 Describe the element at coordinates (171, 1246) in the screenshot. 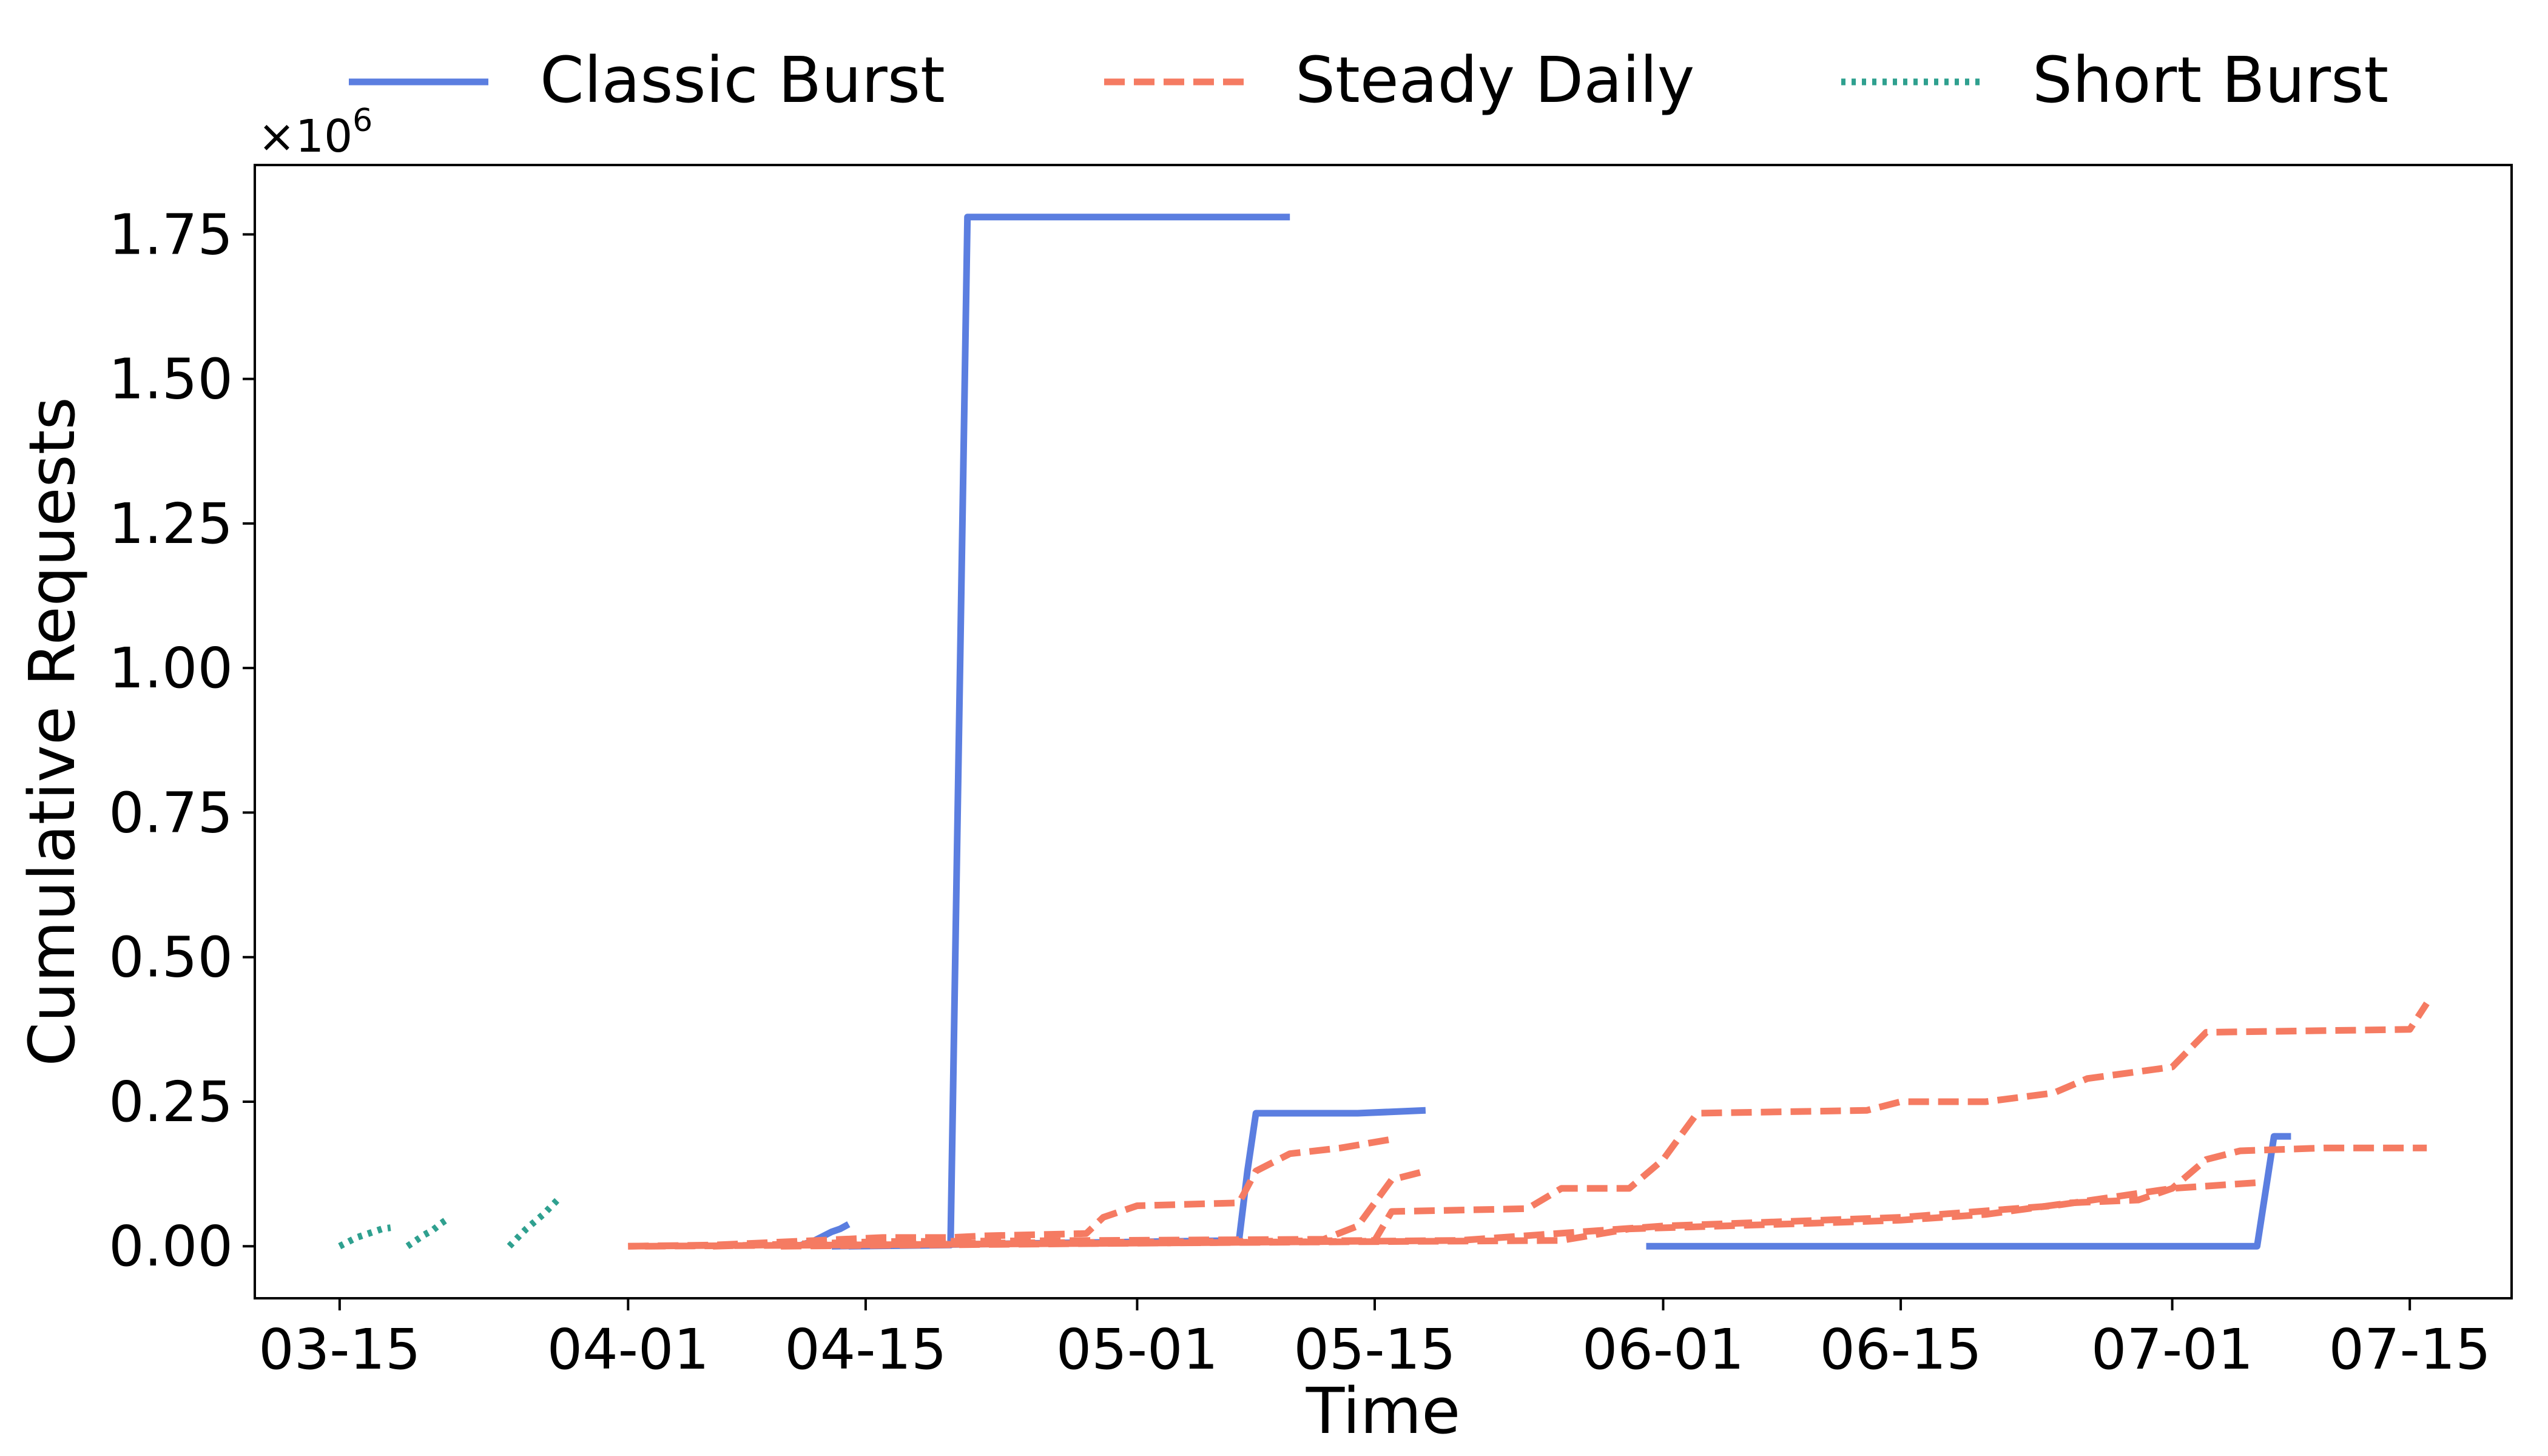

I see `y-tick-label: 0.00` at that location.